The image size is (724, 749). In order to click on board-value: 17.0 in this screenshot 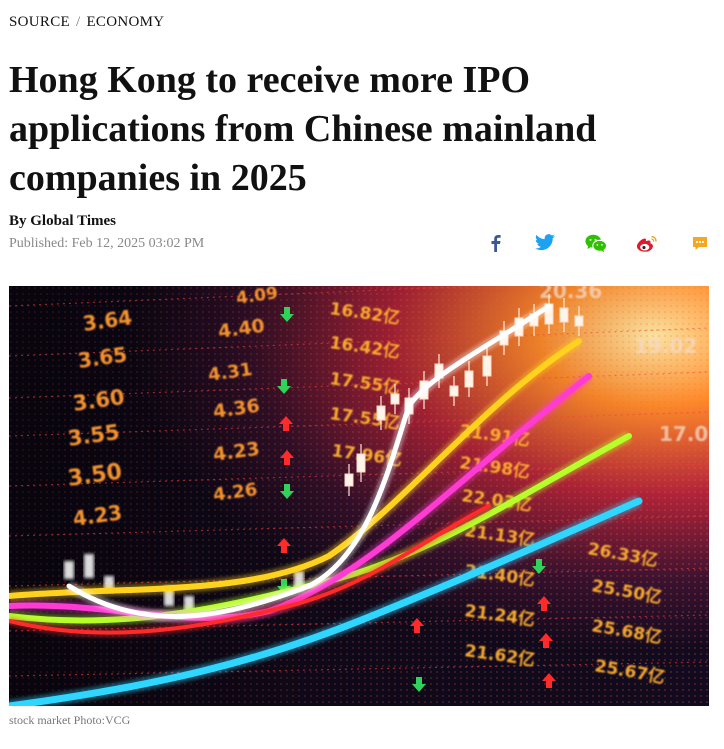, I will do `click(683, 434)`.